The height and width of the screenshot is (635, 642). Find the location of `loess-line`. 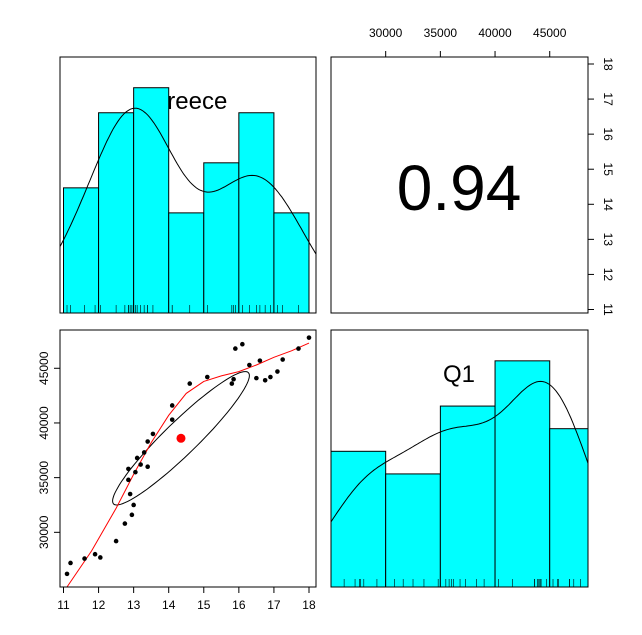

loess-line is located at coordinates (188, 465).